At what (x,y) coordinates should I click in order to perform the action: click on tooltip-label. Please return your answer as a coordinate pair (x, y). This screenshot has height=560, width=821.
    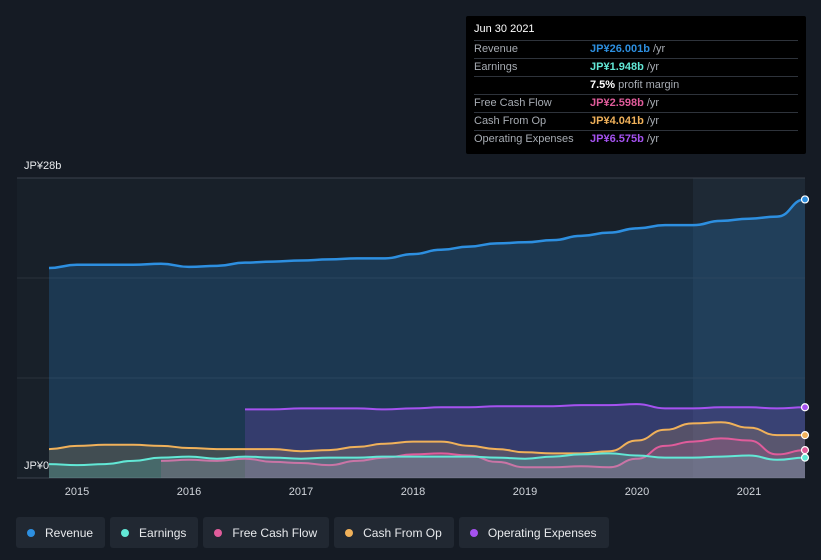
    Looking at the image, I should click on (532, 85).